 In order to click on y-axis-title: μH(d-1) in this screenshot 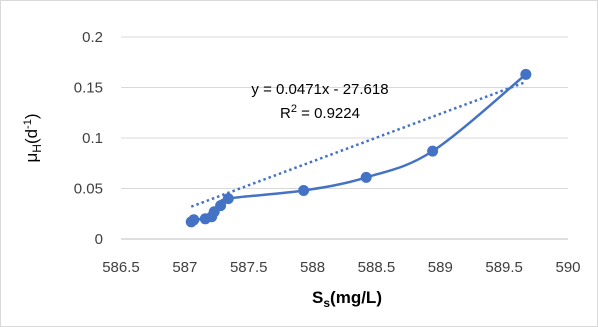, I will do `click(33, 137)`.